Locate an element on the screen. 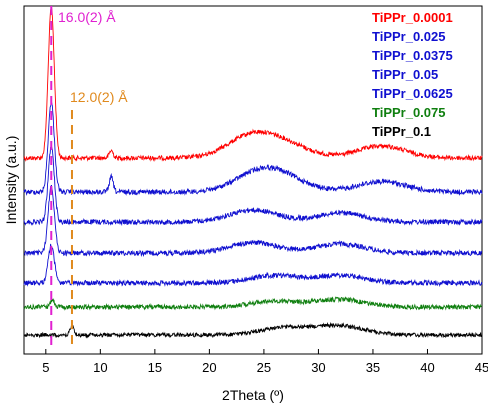 This screenshot has width=488, height=410. trace-TiPPr_0.0625 is located at coordinates (253, 265).